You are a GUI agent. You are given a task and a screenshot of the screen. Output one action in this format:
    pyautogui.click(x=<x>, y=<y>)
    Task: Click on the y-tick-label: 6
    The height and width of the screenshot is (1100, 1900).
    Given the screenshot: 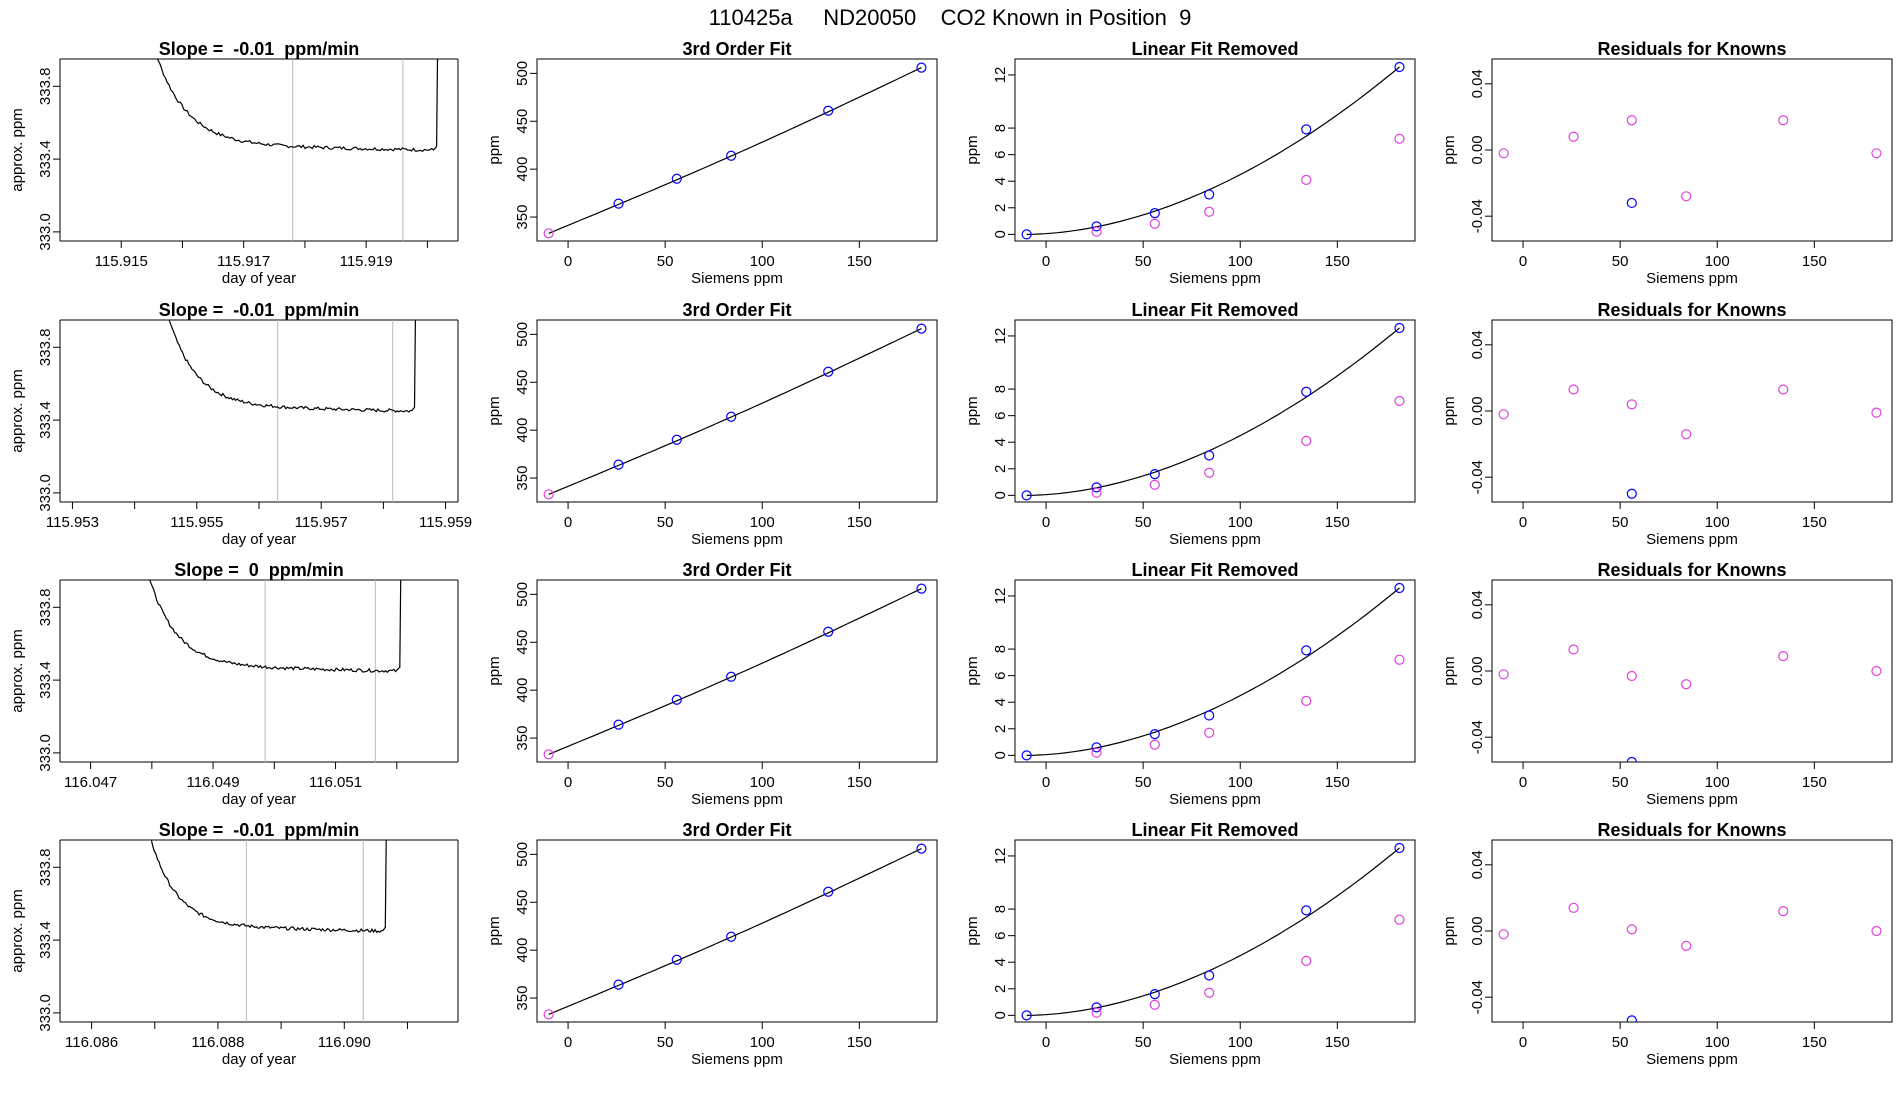 What is the action you would take?
    pyautogui.click(x=1000, y=675)
    